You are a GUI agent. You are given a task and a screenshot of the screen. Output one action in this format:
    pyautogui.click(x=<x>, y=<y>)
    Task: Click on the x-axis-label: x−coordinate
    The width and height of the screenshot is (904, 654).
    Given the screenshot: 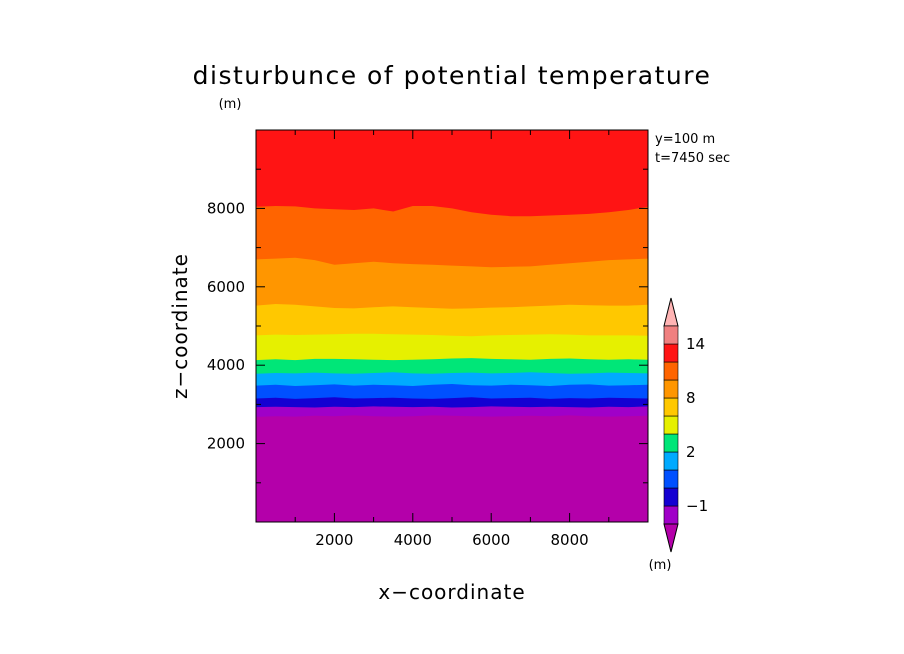 What is the action you would take?
    pyautogui.click(x=451, y=592)
    